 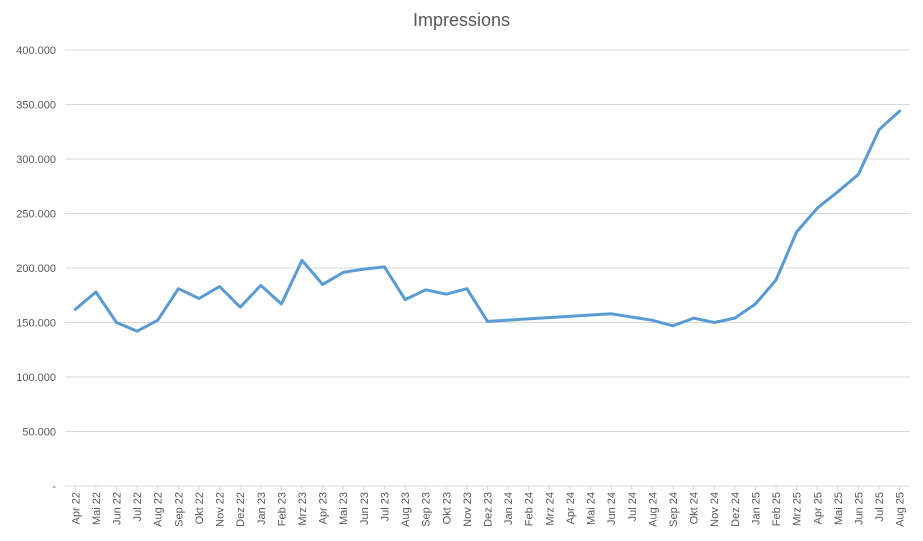 I want to click on x-tick-label: Aug 23, so click(x=406, y=509).